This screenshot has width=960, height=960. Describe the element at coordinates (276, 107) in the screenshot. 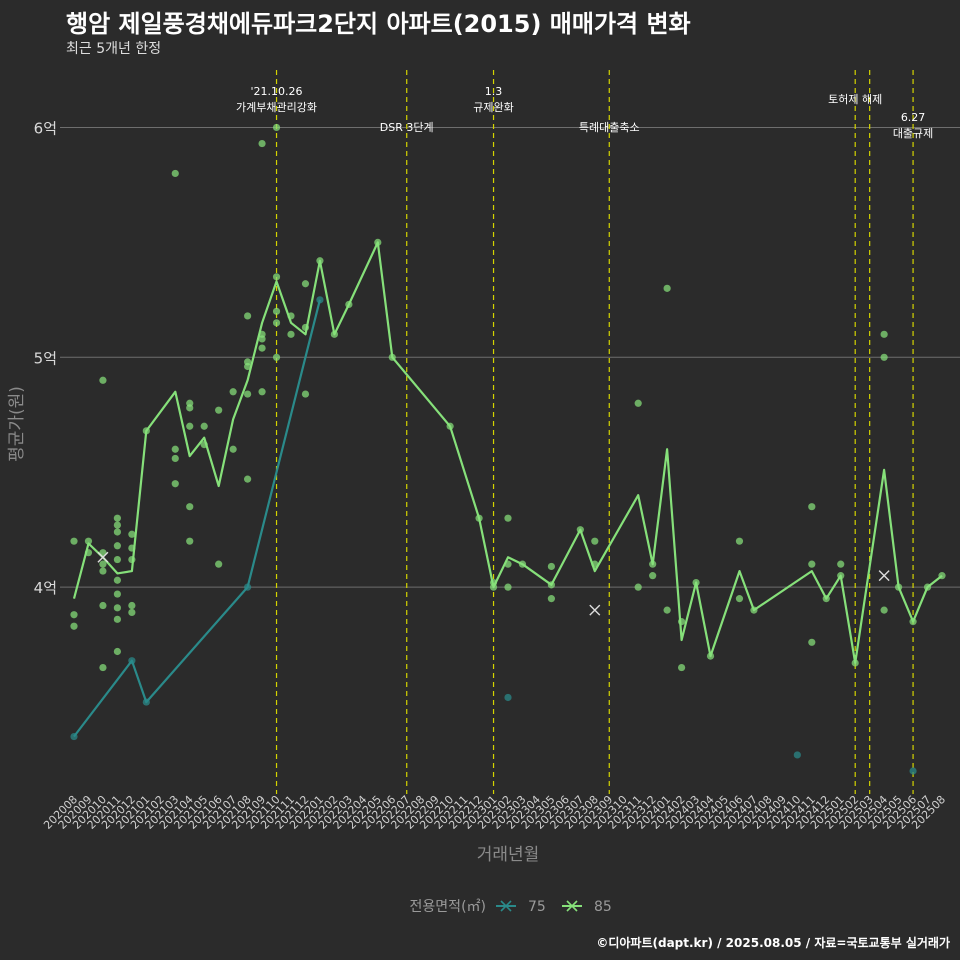

I see `event-label: 가계부채관리강화` at that location.